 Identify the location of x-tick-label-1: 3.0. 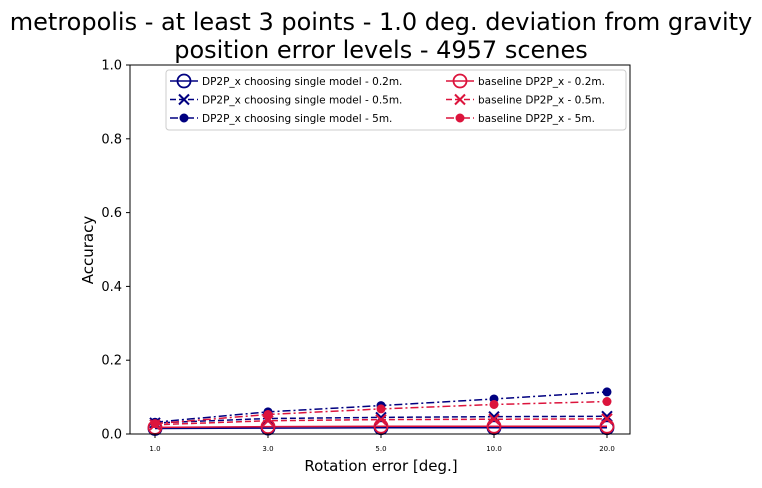
(267, 449).